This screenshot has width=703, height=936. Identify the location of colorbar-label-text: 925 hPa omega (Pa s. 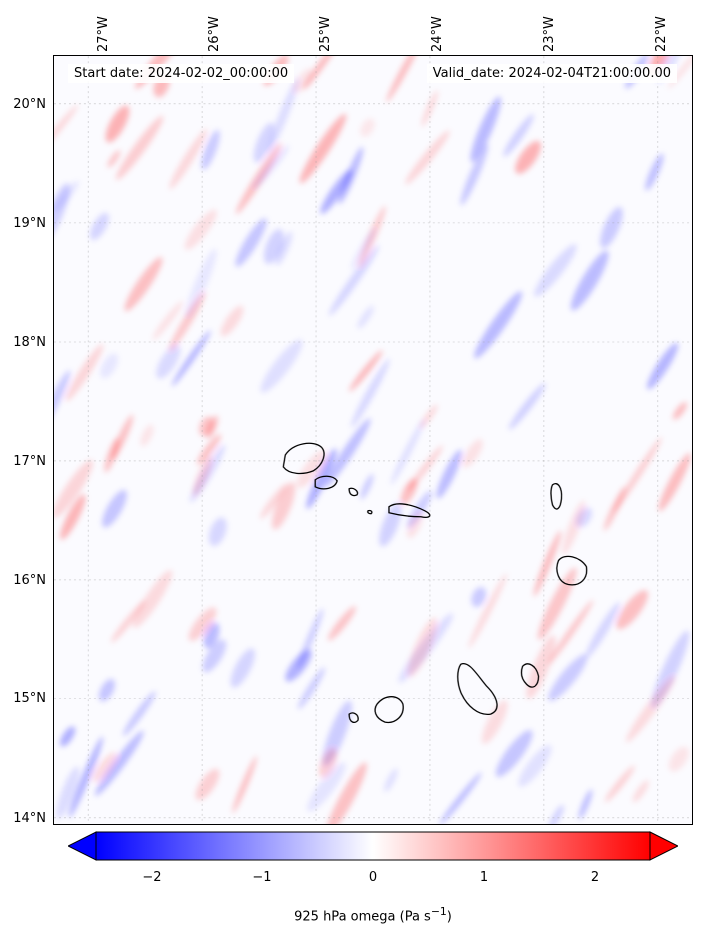
(362, 917).